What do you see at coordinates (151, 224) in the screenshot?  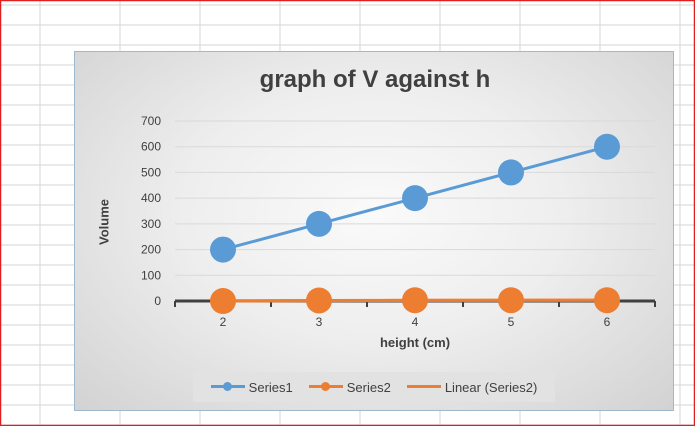 I see `y-tick-label: 300` at bounding box center [151, 224].